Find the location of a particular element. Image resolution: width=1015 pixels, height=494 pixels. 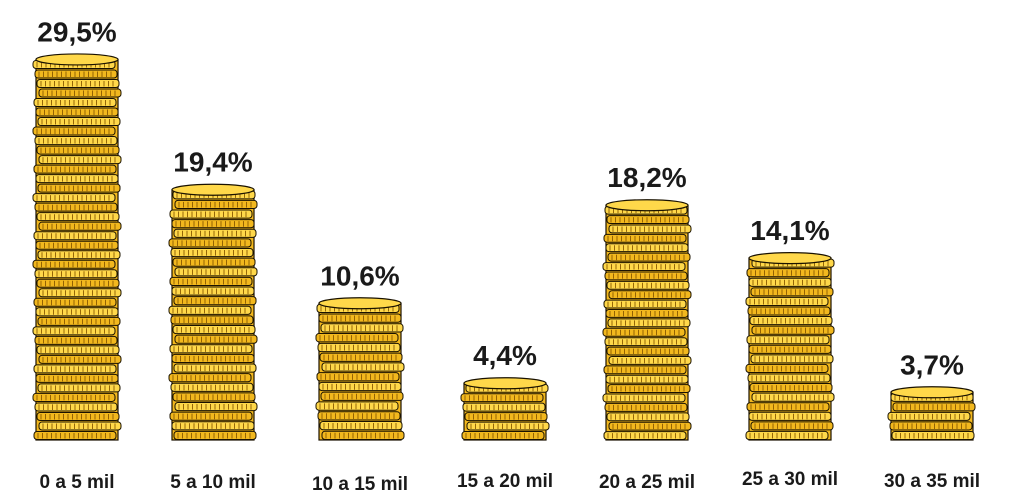

bar-value-label: 19,4% is located at coordinates (212, 162).